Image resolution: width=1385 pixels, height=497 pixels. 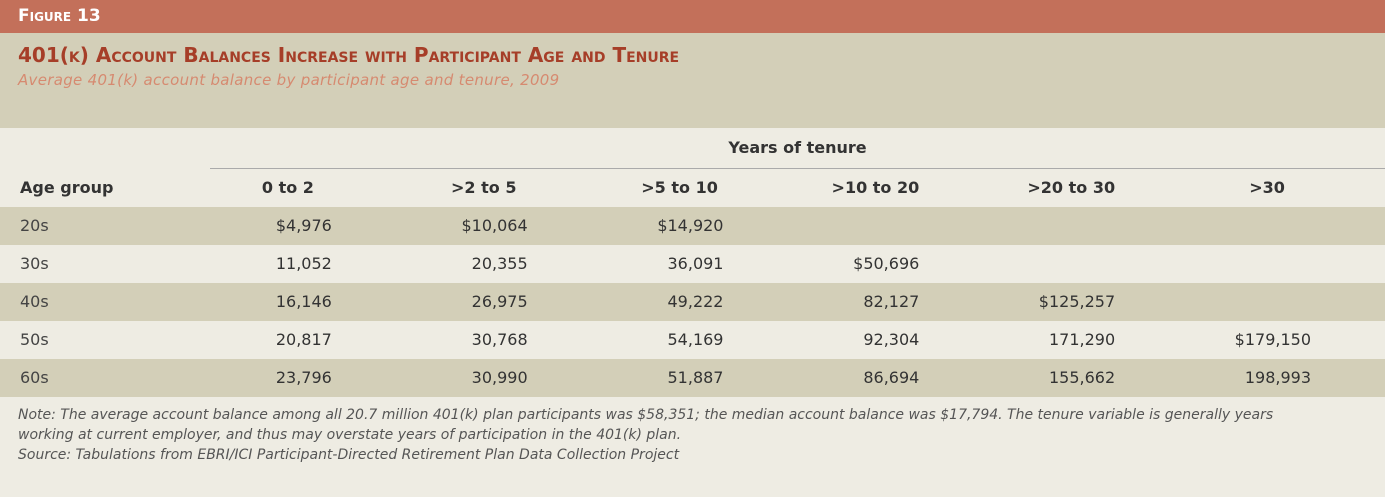 I want to click on table-row: 30s 11,052 20,355 36,091 $50,696, so click(x=692, y=263).